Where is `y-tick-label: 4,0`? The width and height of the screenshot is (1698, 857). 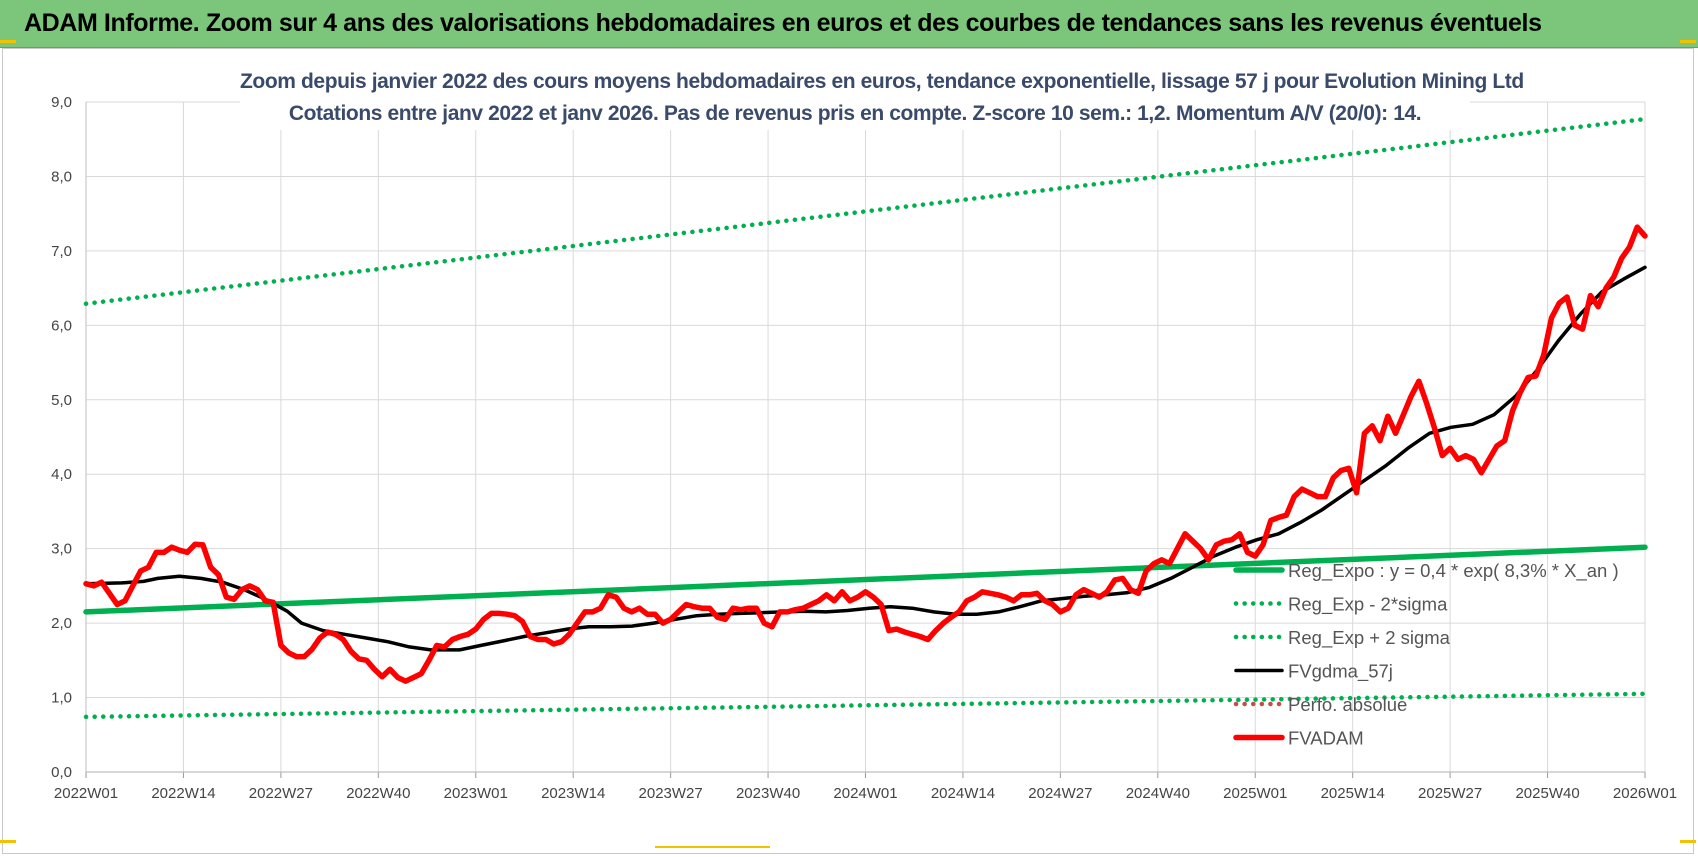 y-tick-label: 4,0 is located at coordinates (61, 474).